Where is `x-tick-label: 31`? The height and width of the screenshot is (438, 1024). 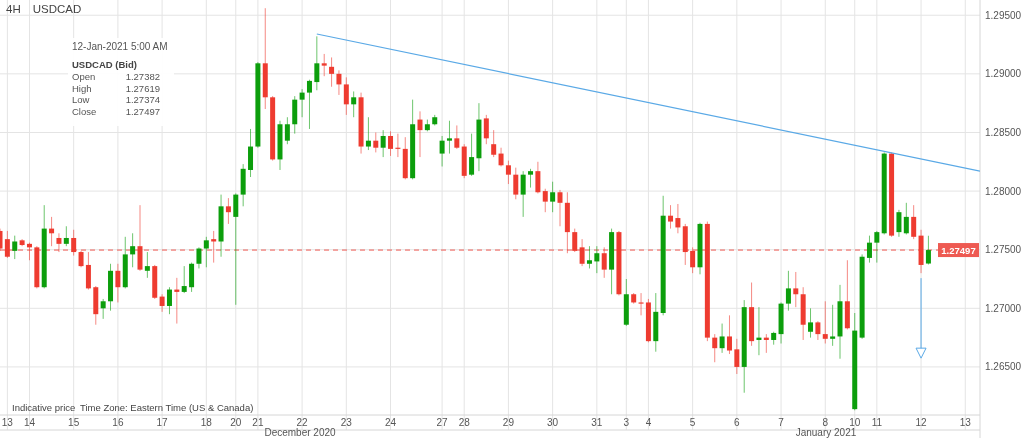
x-tick-label: 31 is located at coordinates (597, 422).